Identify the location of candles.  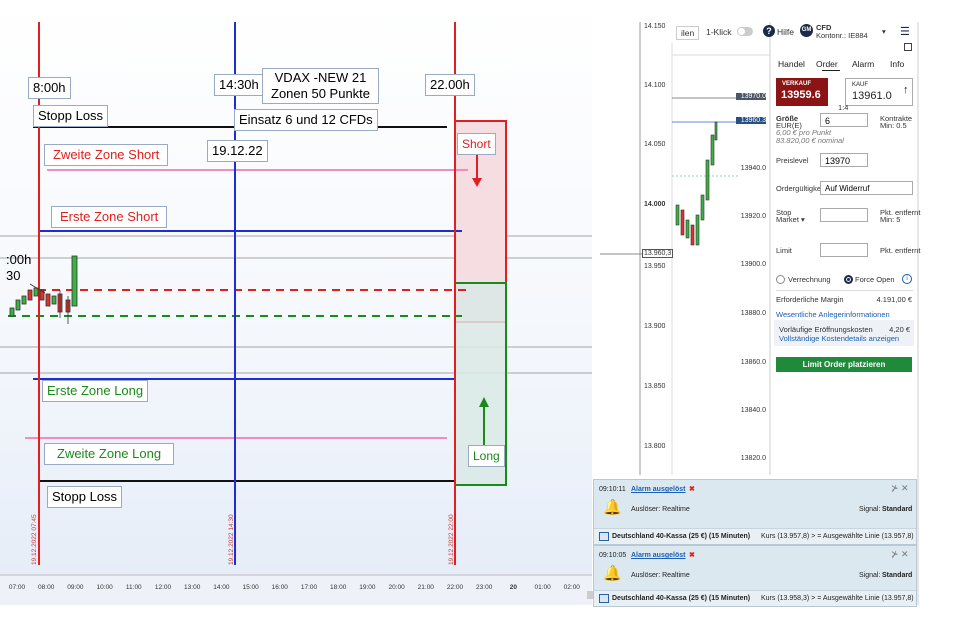
(43, 289).